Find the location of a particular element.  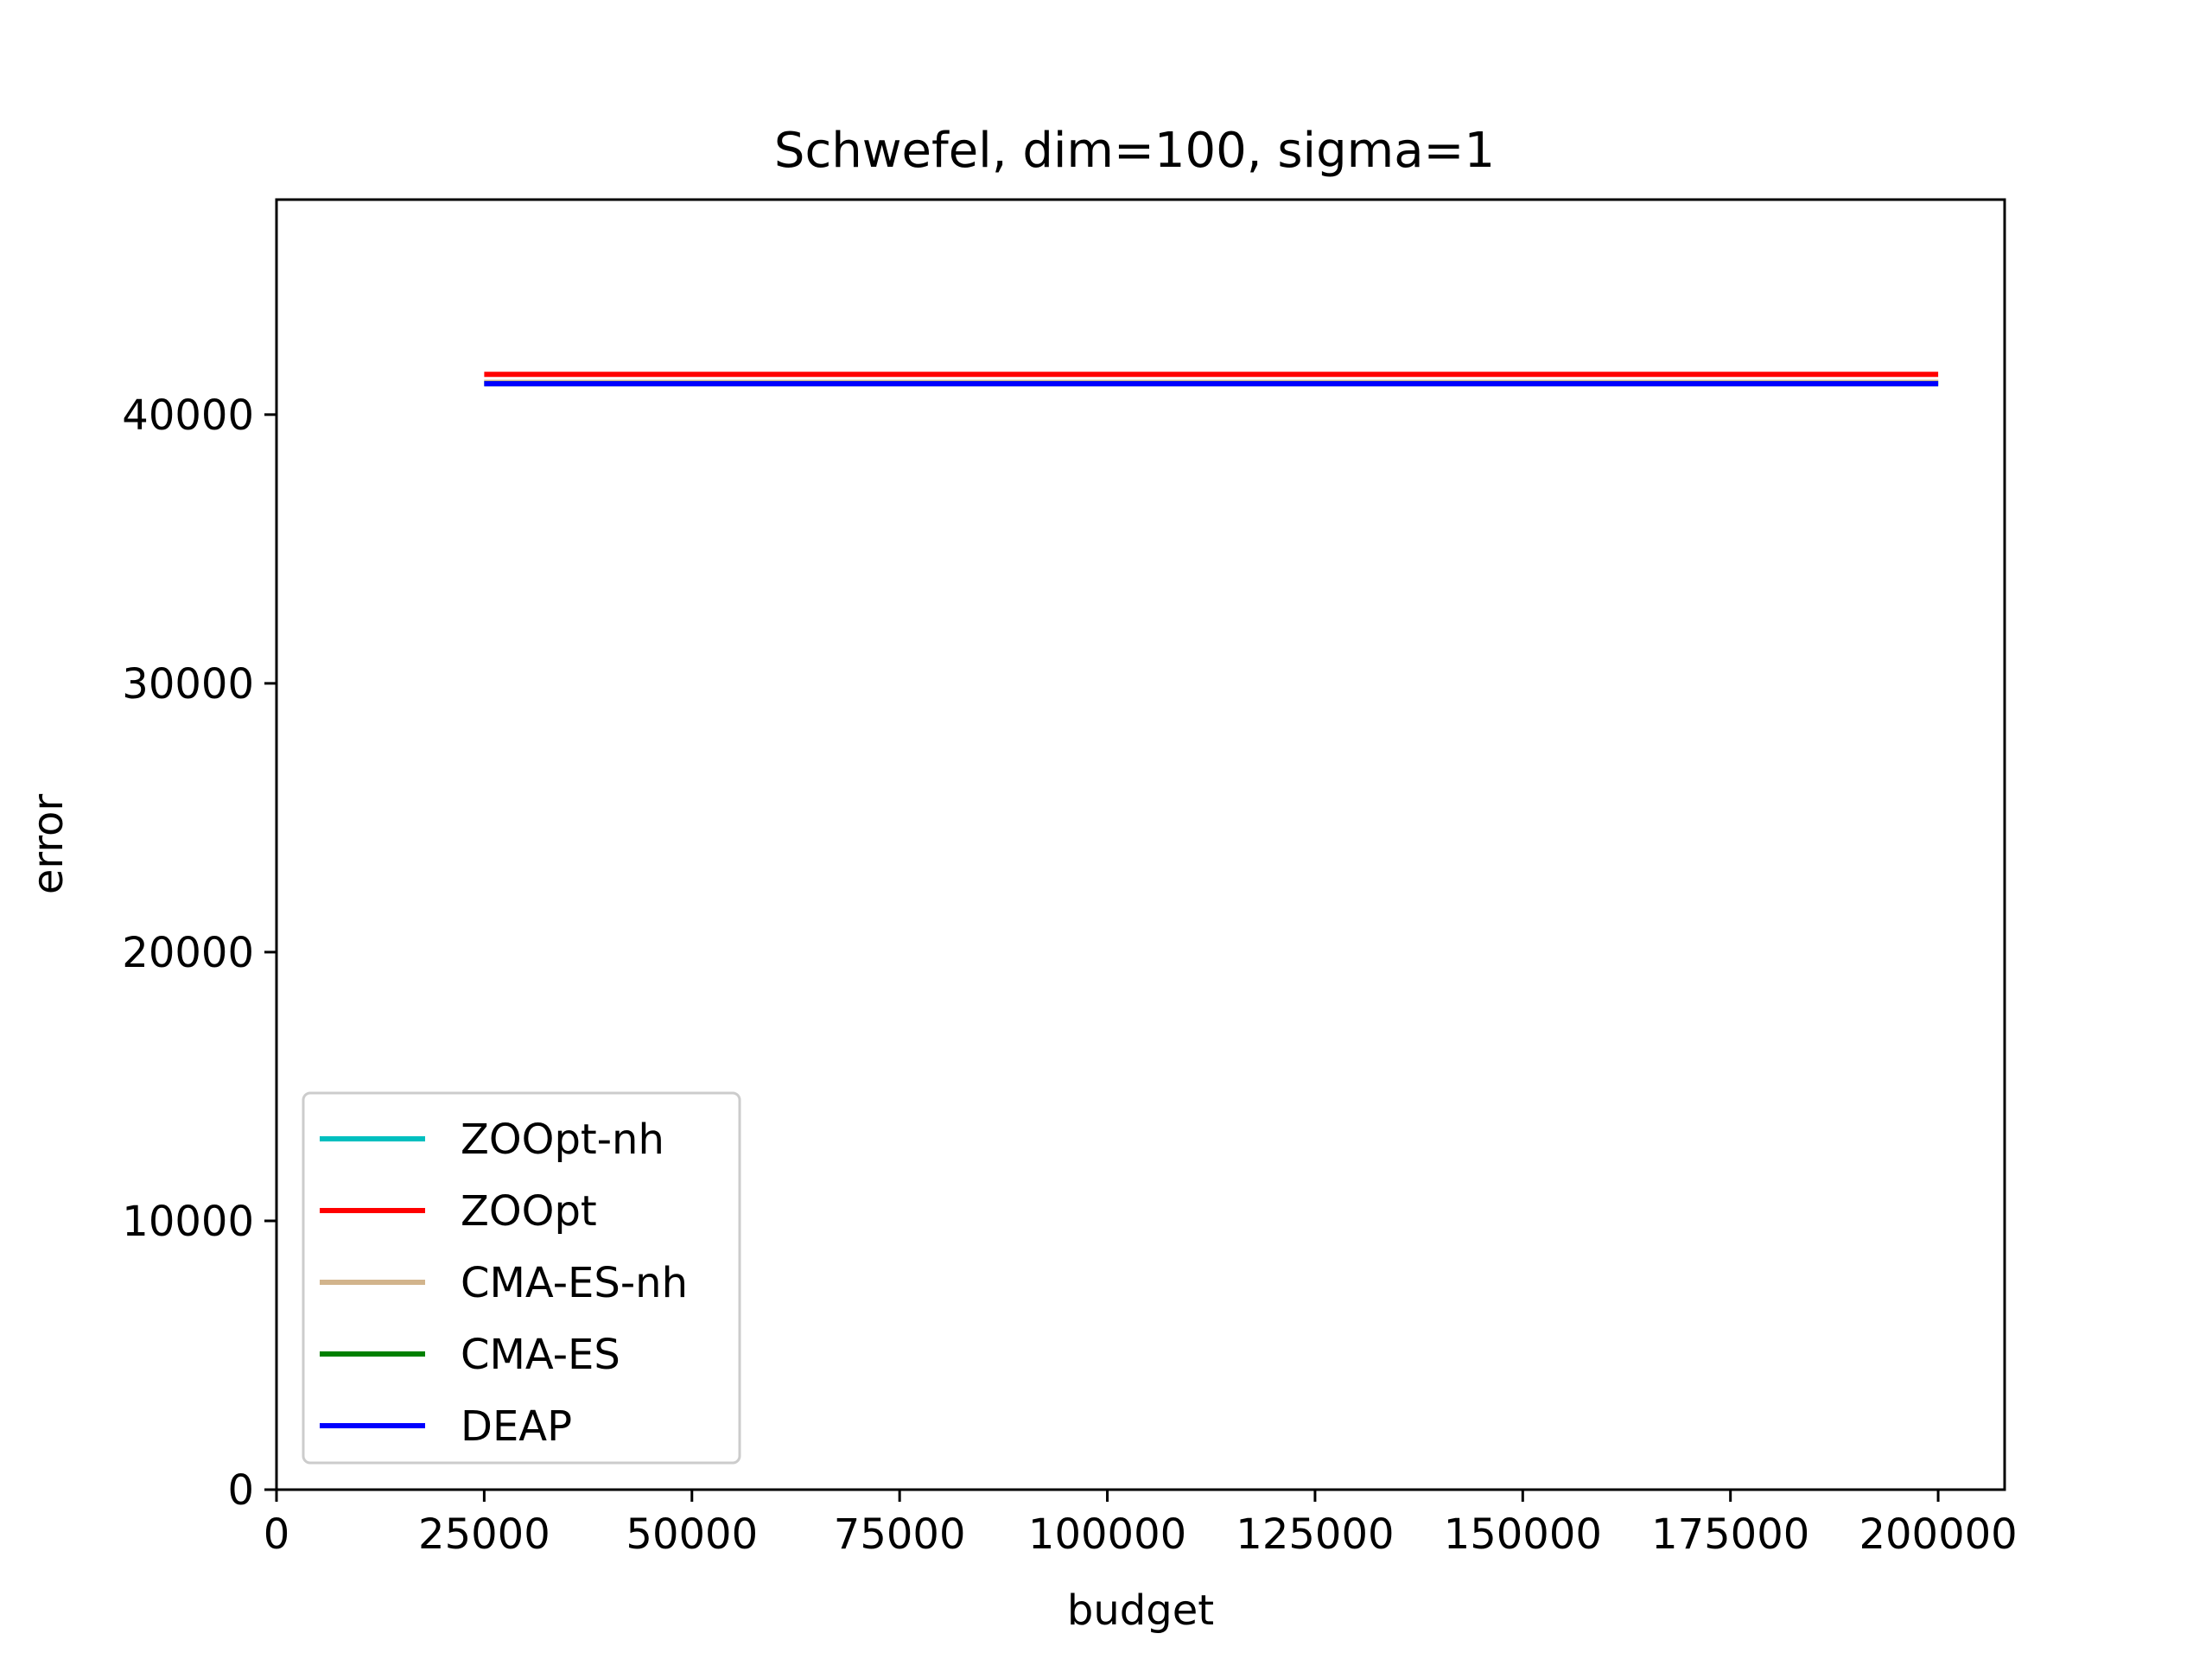

x-tick-label: 200000 is located at coordinates (1938, 1534).